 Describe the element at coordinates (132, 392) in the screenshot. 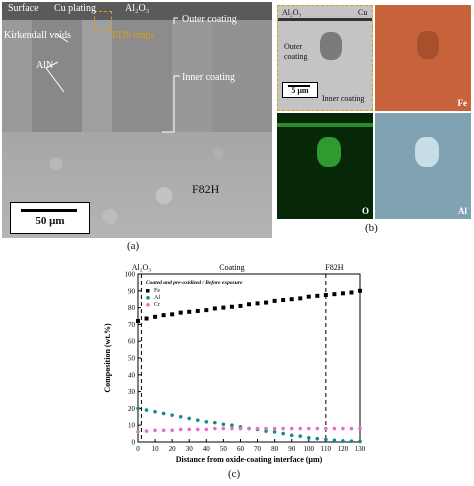

I see `y-tick-label: 30` at that location.